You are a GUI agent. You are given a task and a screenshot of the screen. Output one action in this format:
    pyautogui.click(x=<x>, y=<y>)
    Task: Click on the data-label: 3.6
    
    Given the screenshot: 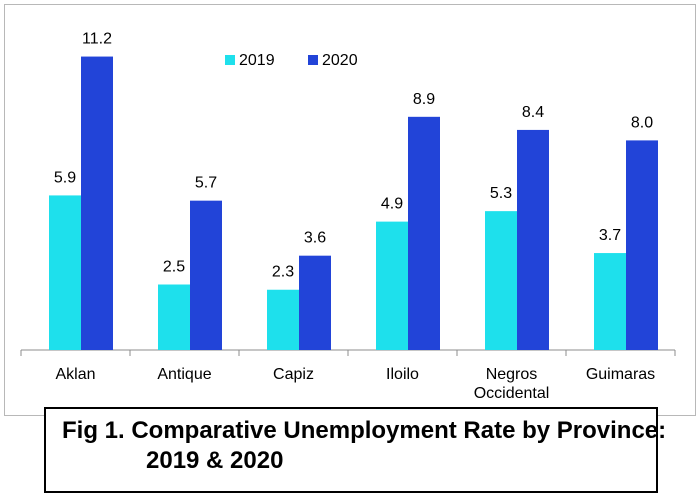 What is the action you would take?
    pyautogui.click(x=315, y=238)
    